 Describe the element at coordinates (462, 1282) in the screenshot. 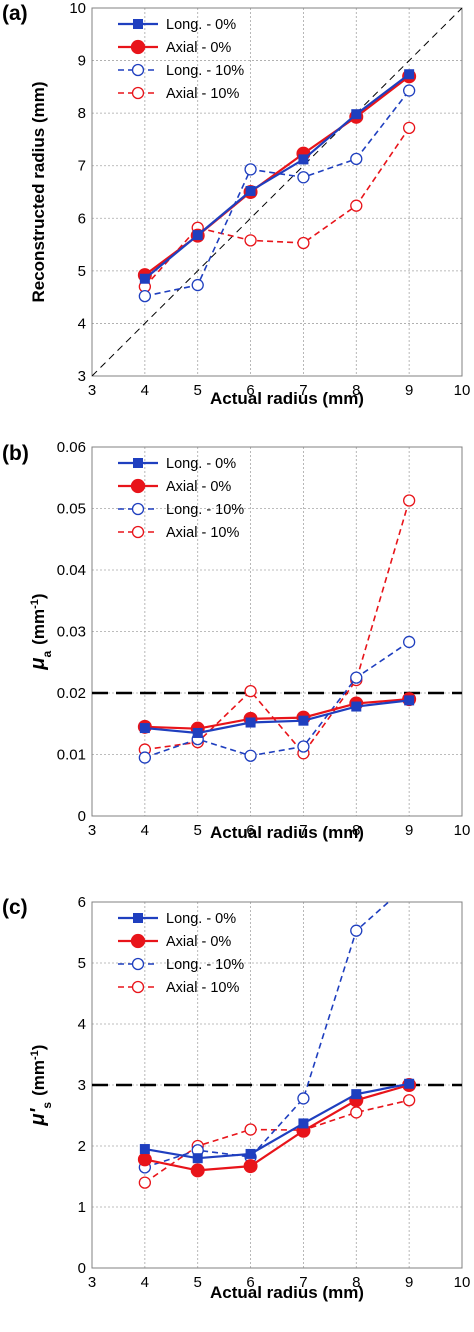

I see `x-tick-label: 10` at that location.